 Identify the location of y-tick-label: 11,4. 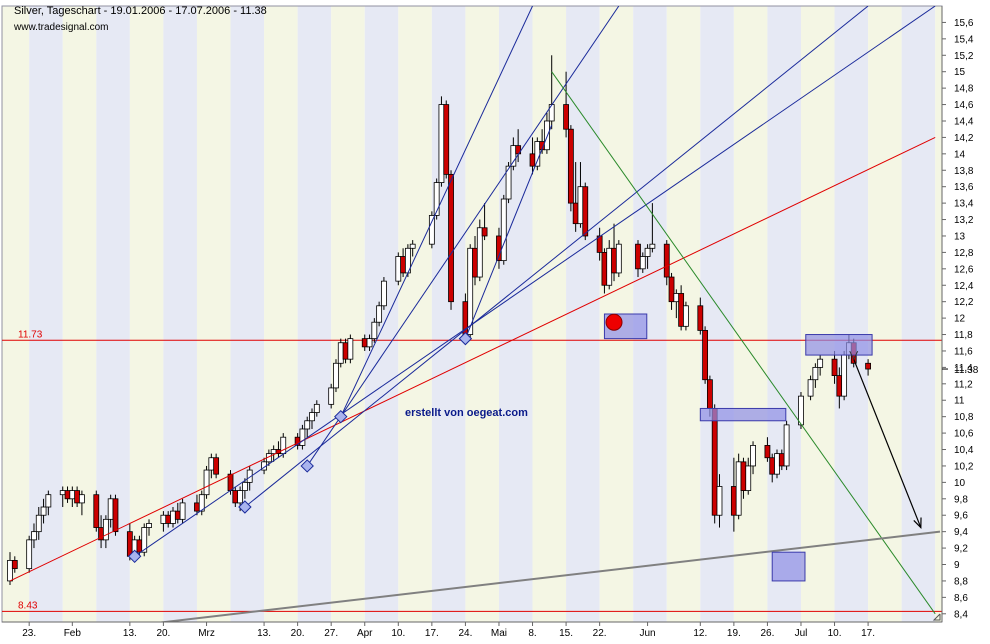
(963, 368).